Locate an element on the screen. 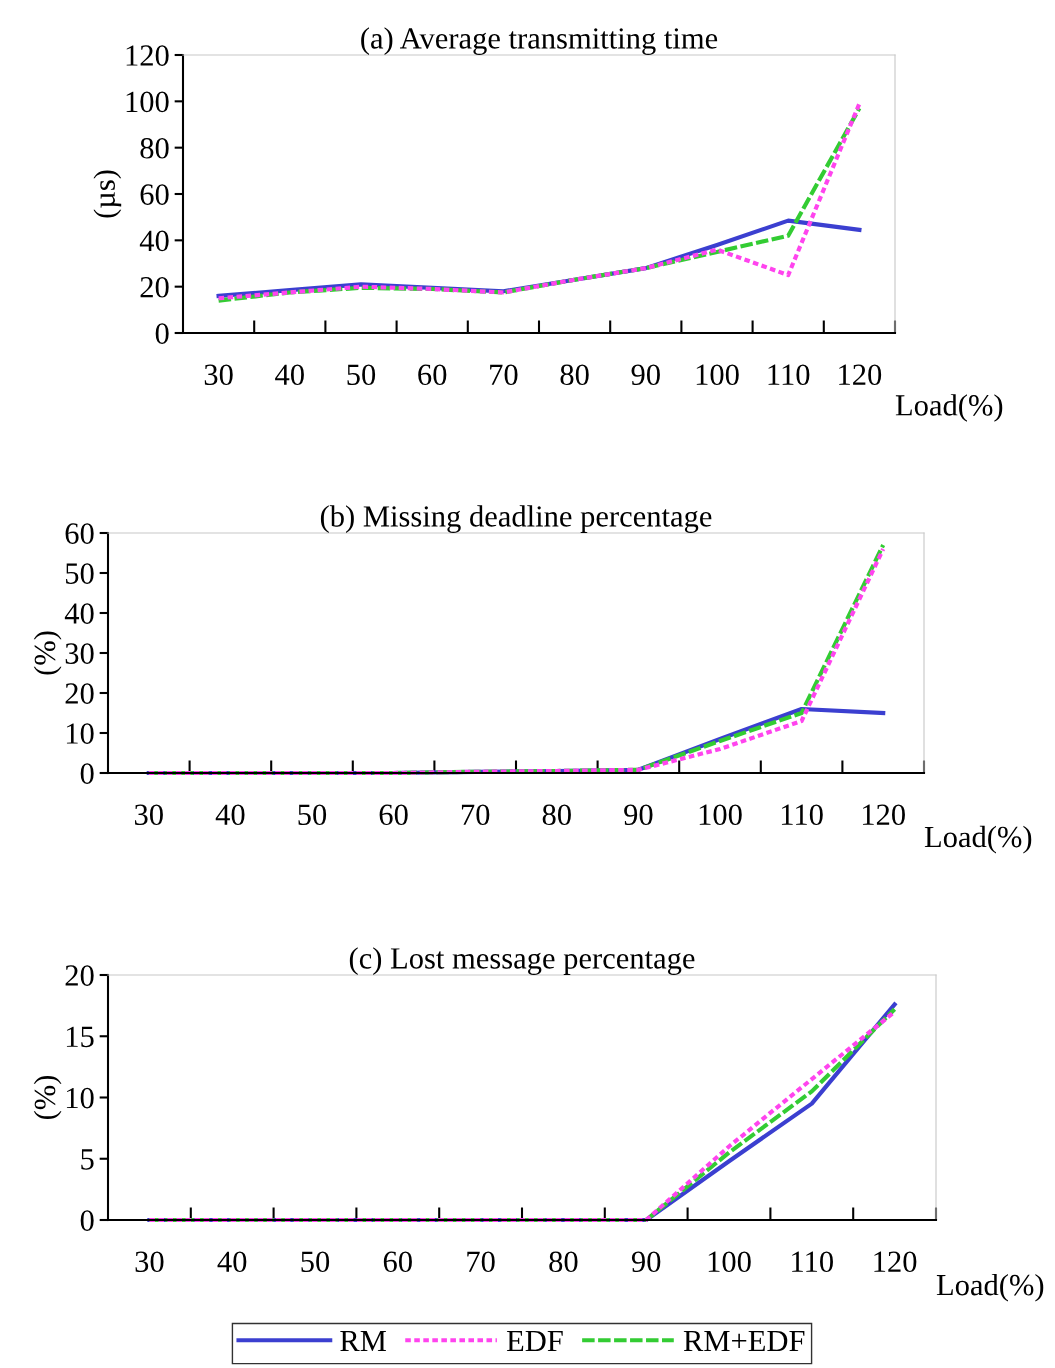 The image size is (1055, 1368). chart-title: (c) Lost message percentage is located at coordinates (522, 961).